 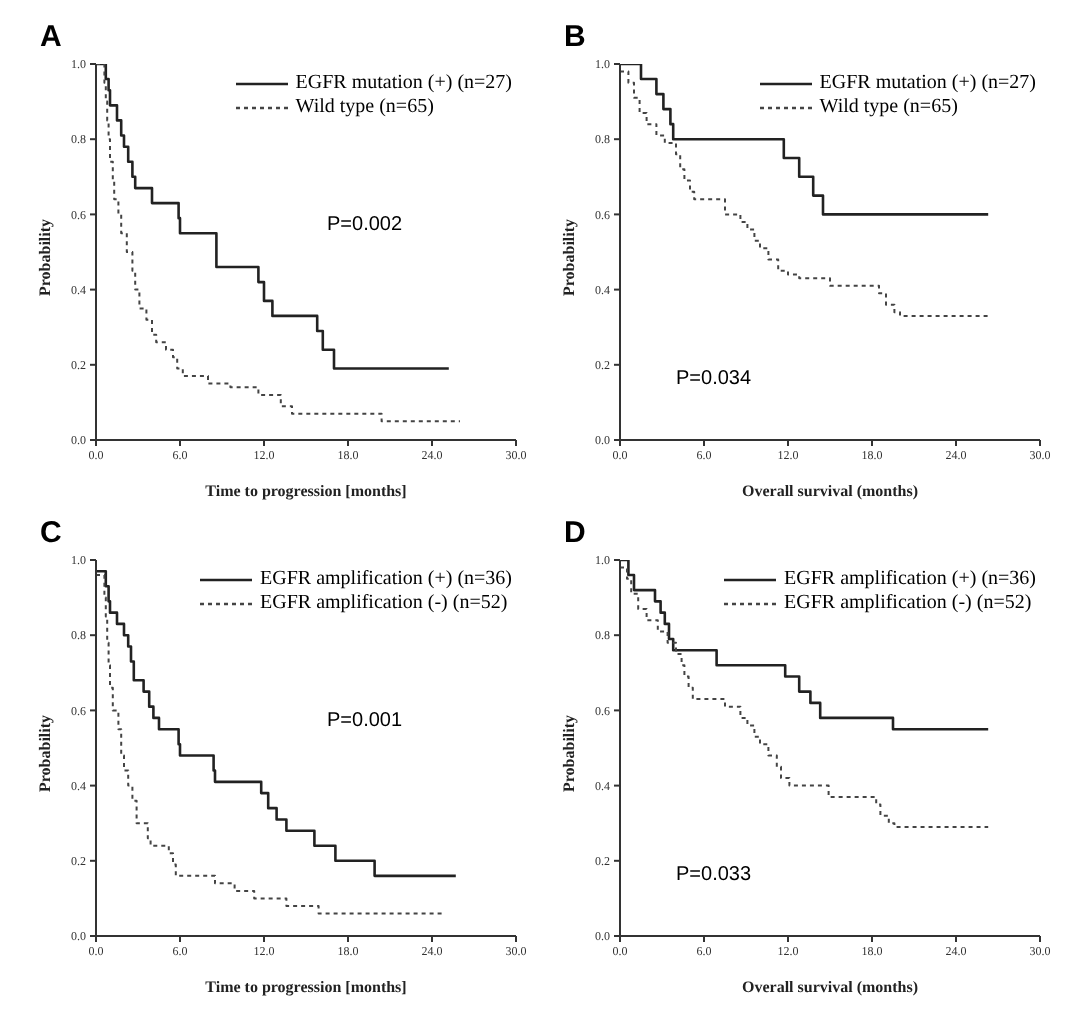 What do you see at coordinates (365, 721) in the screenshot?
I see `annotation: P=0.001` at bounding box center [365, 721].